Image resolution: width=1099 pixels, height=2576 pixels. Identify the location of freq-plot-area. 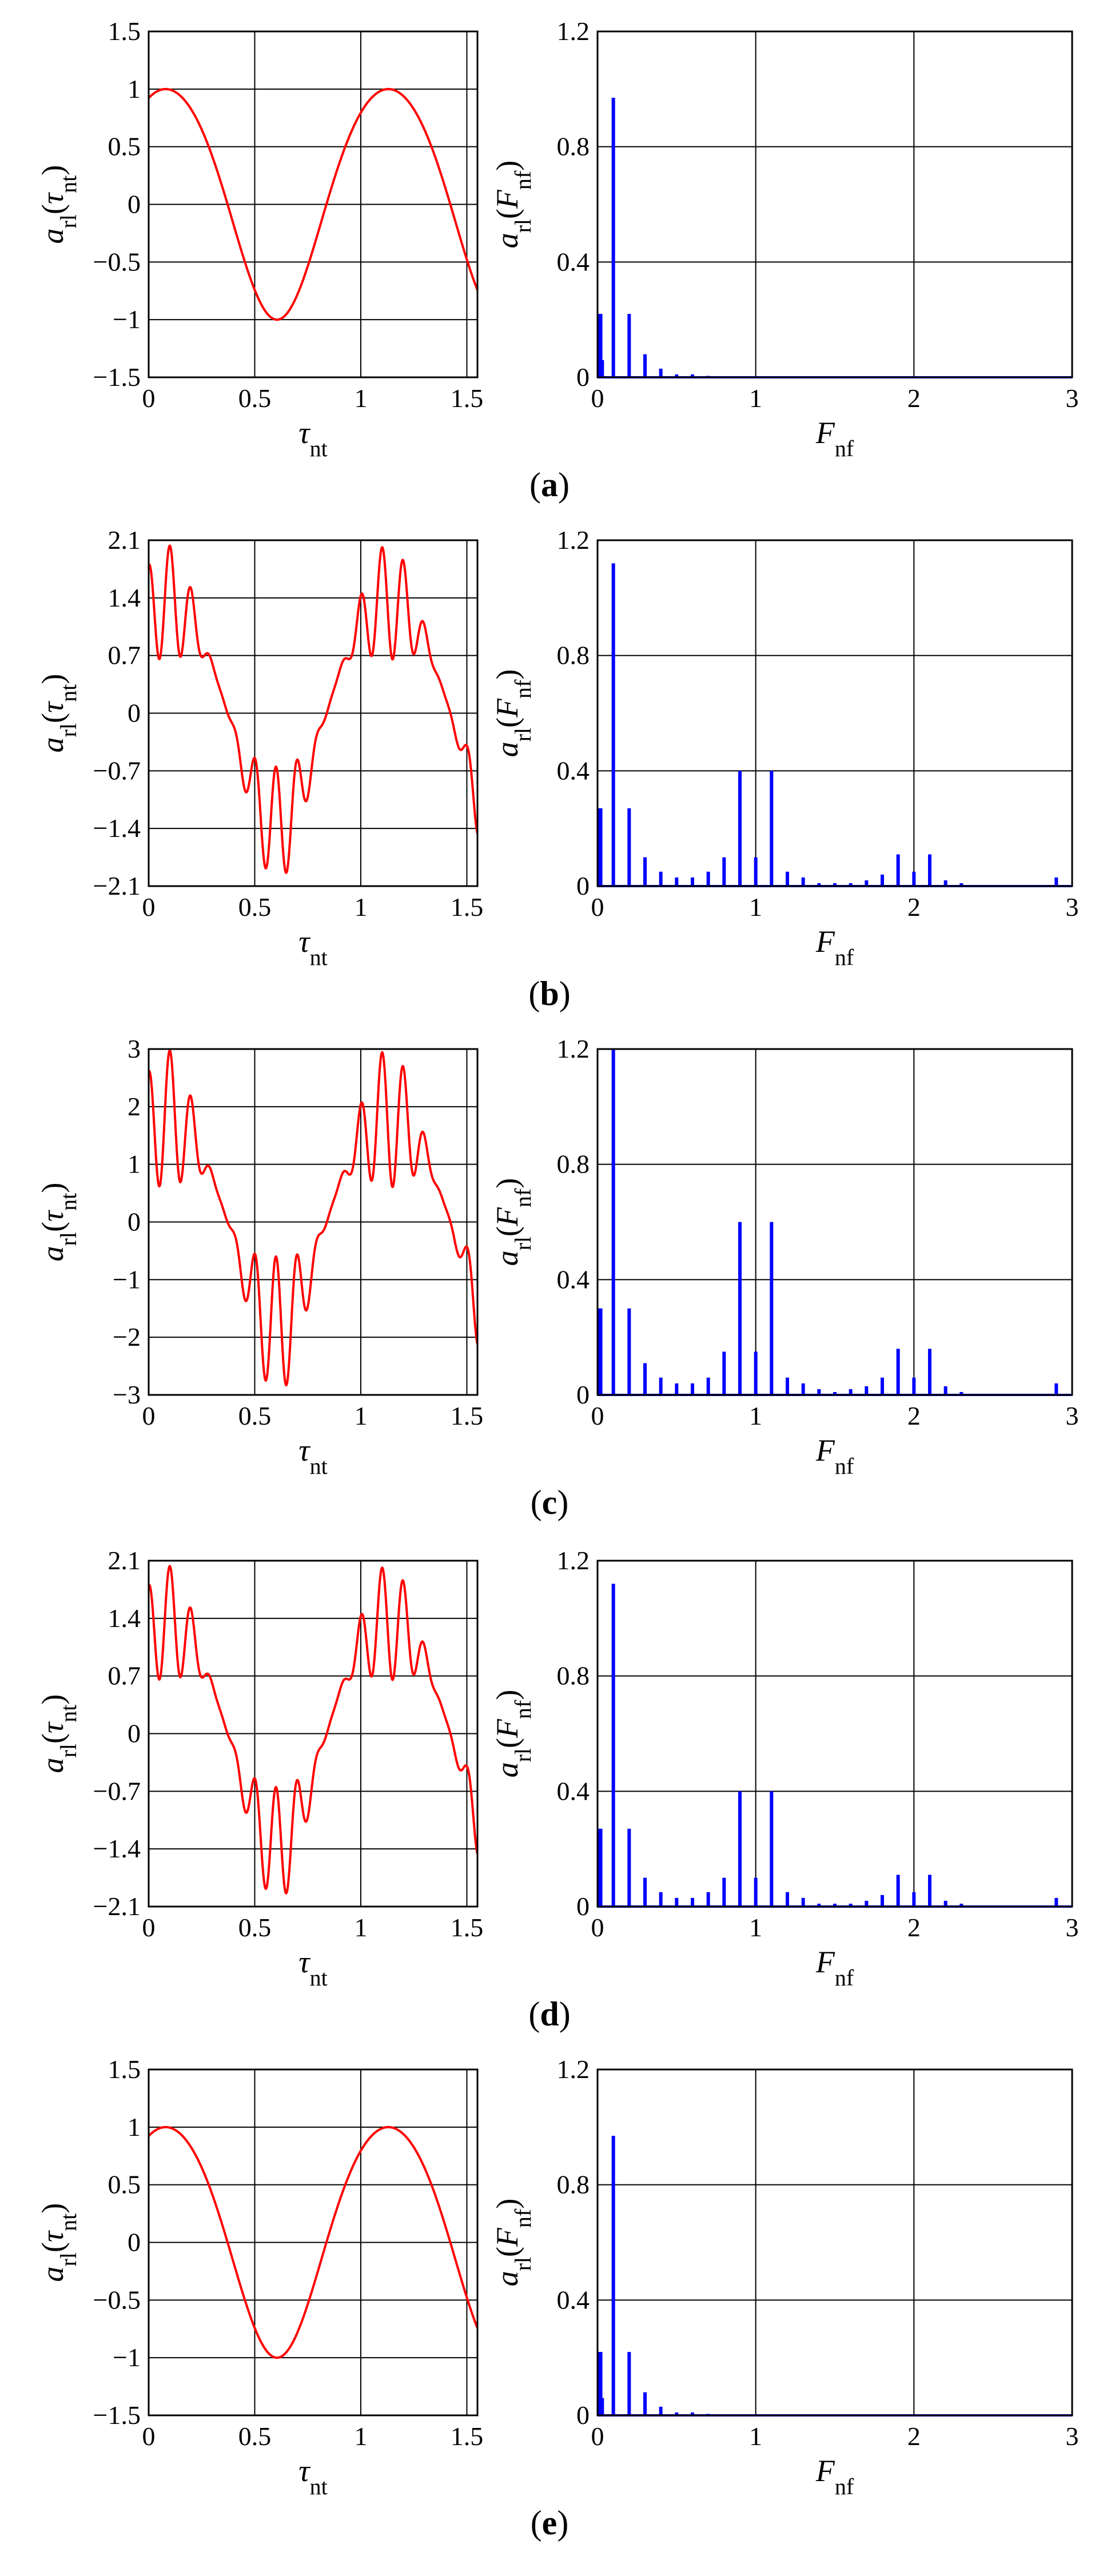
(835, 1734).